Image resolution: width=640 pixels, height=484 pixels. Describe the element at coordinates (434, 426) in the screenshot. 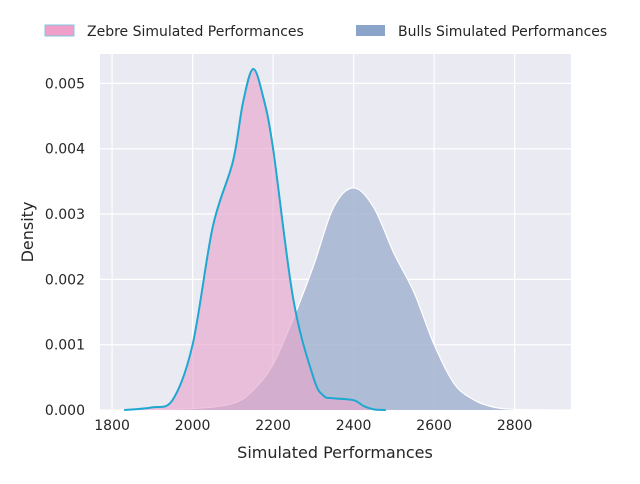

I see `x-tick-label: 2600` at that location.